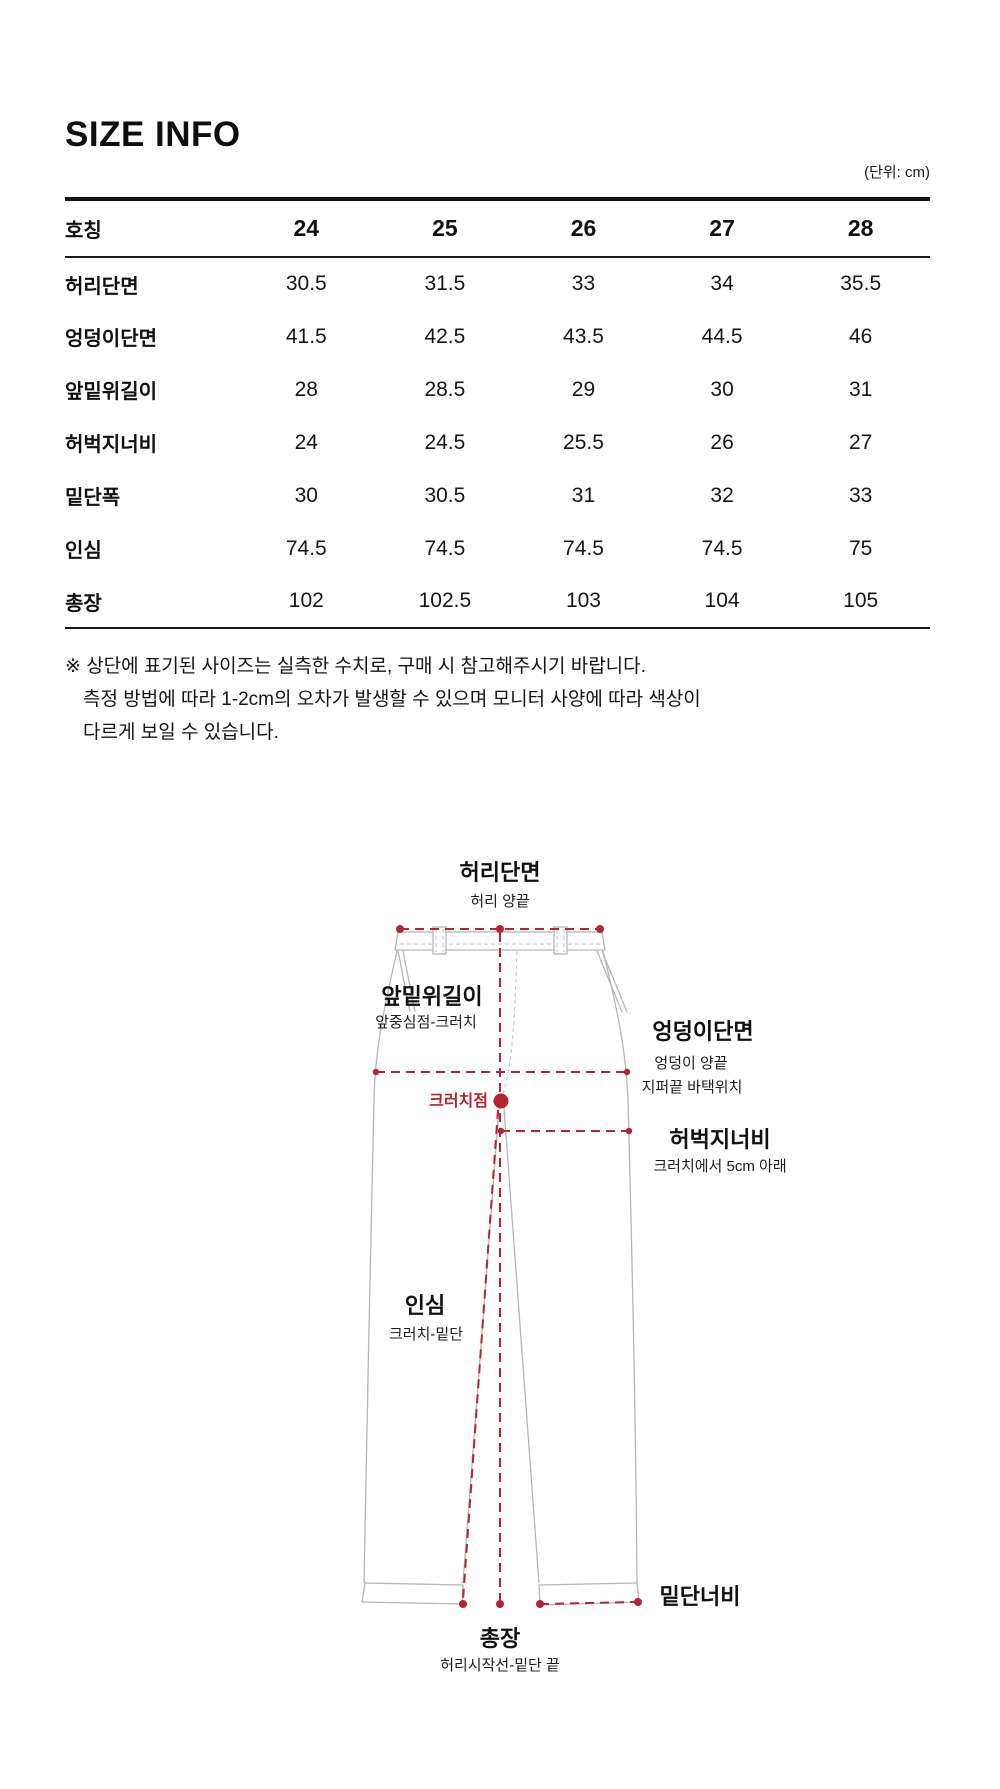  What do you see at coordinates (500, 872) in the screenshot?
I see `waist-label: 허리단면` at bounding box center [500, 872].